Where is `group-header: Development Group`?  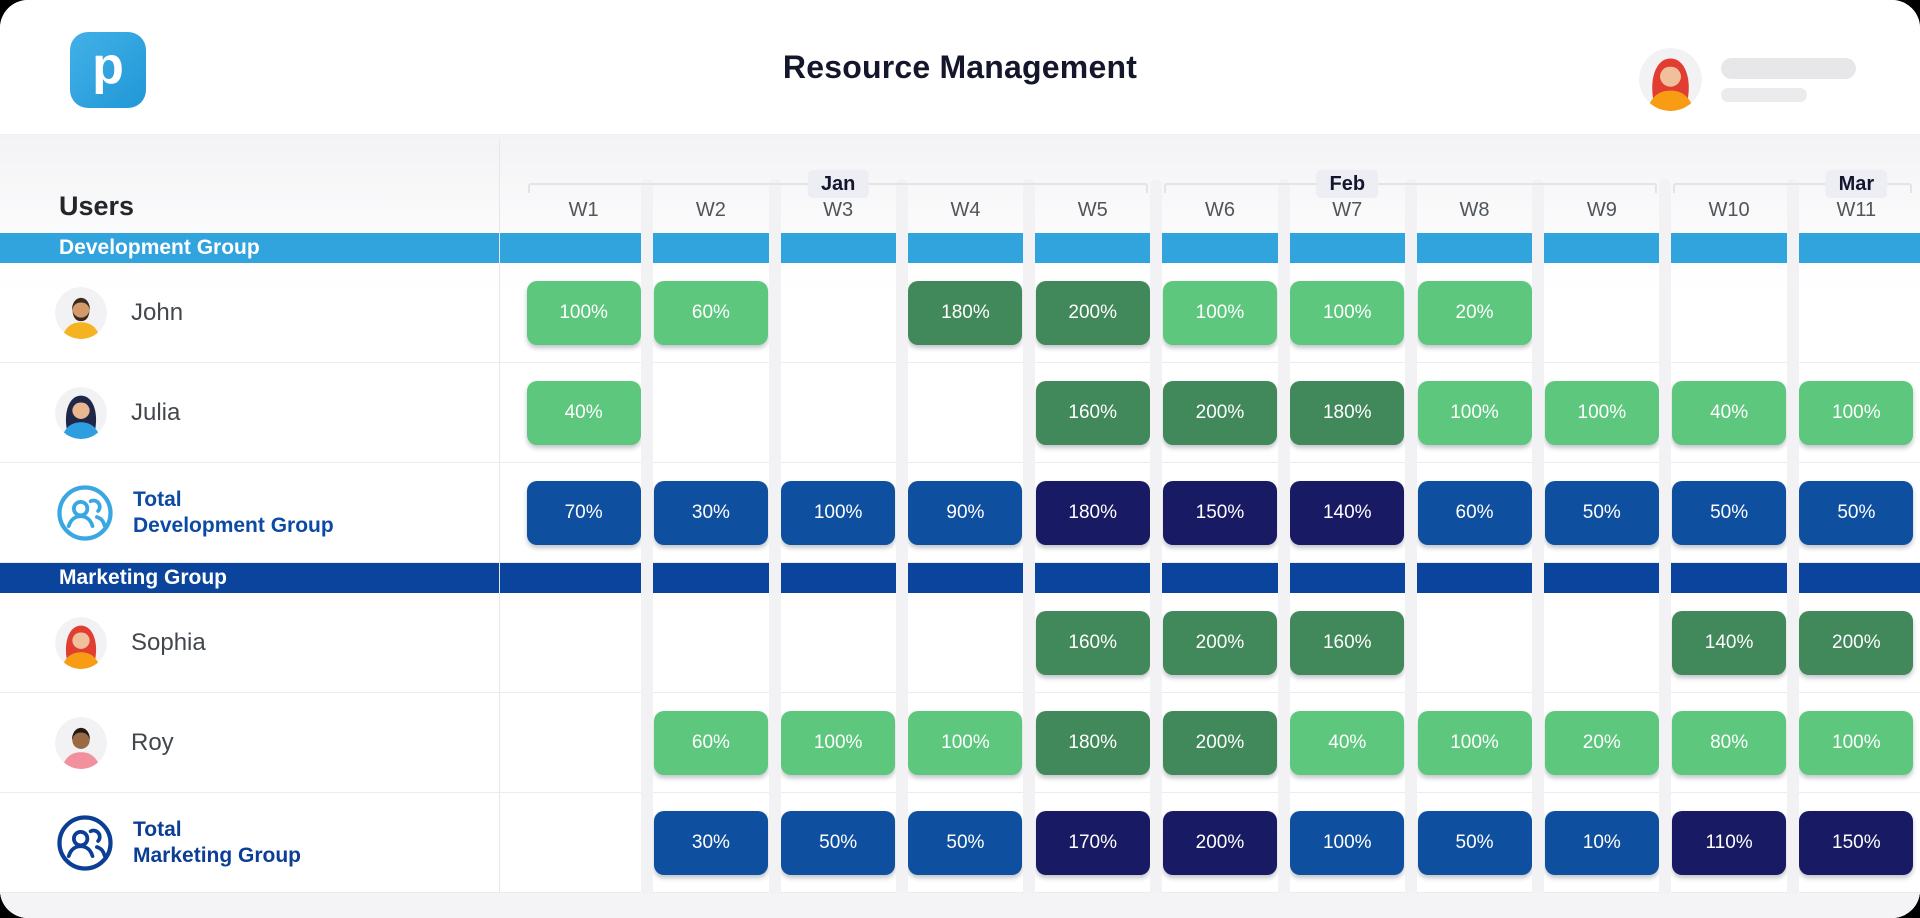 group-header: Development Group is located at coordinates (960, 248).